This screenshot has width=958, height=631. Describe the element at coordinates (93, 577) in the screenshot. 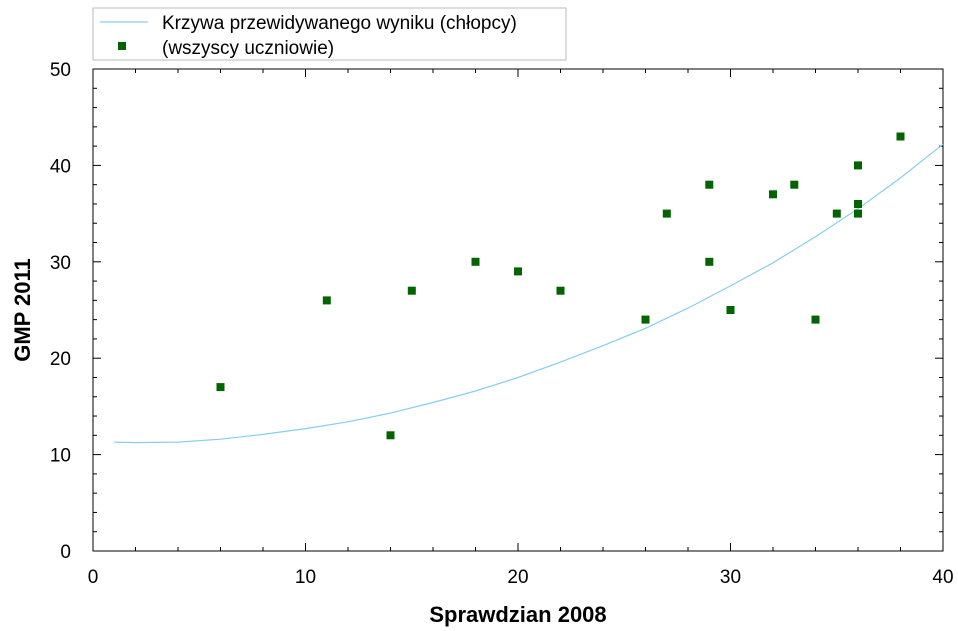

I see `x-tick-label: 0` at that location.